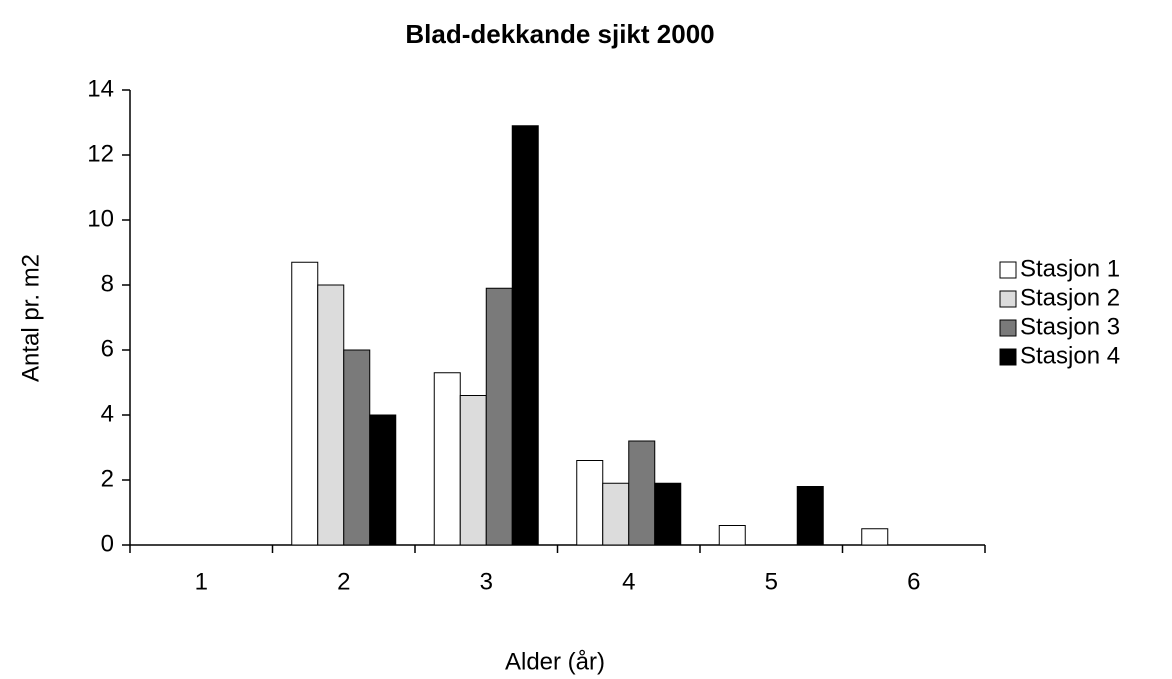 The width and height of the screenshot is (1172, 679). What do you see at coordinates (1070, 355) in the screenshot?
I see `legend-label: Stasjon 4` at bounding box center [1070, 355].